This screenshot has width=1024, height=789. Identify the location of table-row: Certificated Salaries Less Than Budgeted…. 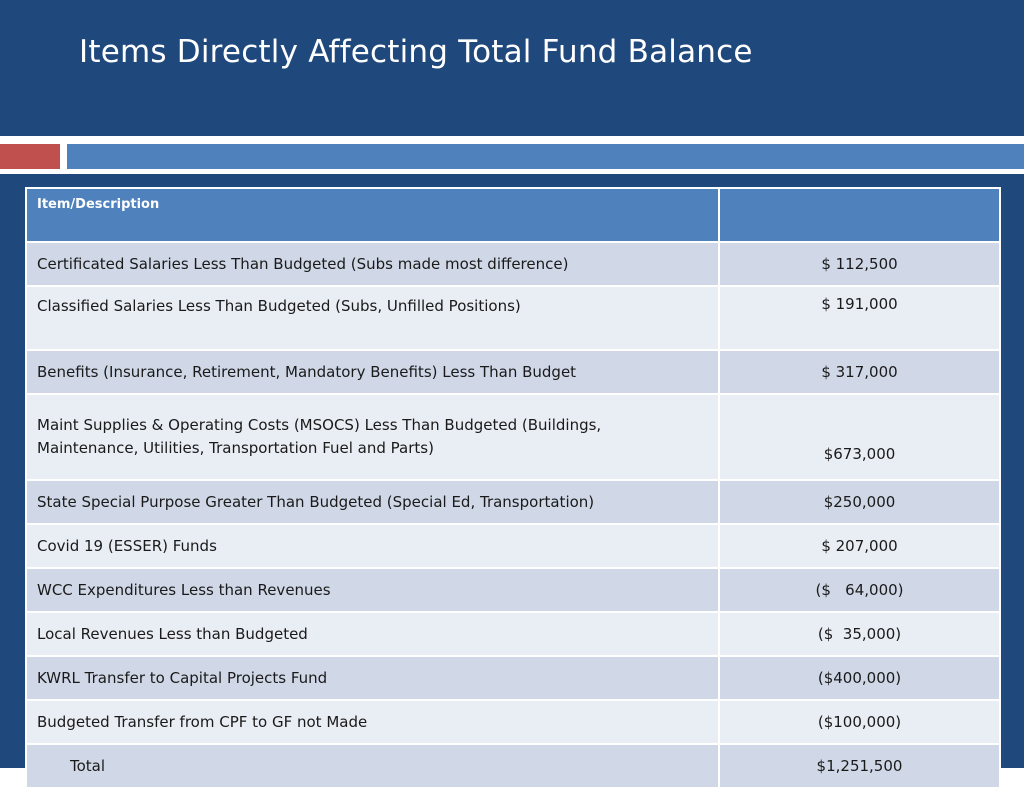
(513, 264).